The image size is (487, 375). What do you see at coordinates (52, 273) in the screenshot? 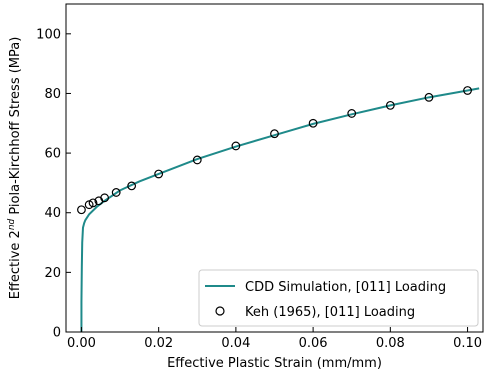
I see `y-tick-label: 20` at bounding box center [52, 273].